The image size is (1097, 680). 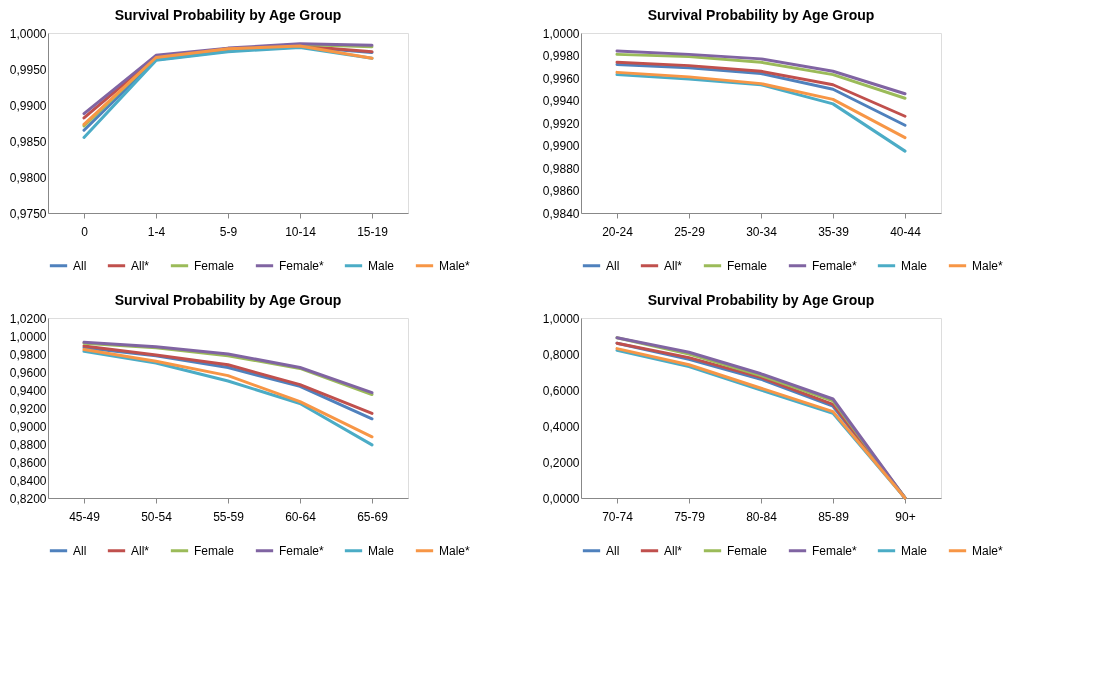 What do you see at coordinates (228, 231) in the screenshot?
I see `x-tick-label: 5-9` at bounding box center [228, 231].